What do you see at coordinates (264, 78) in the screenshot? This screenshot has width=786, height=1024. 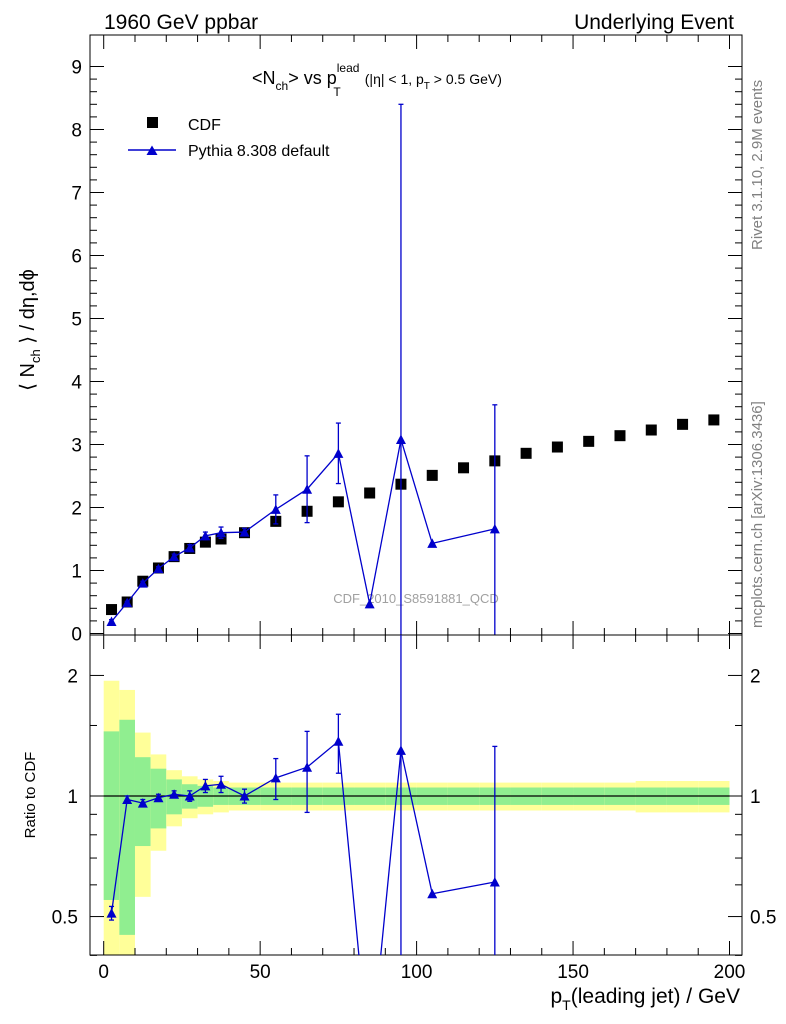 I see `title-base: <N` at bounding box center [264, 78].